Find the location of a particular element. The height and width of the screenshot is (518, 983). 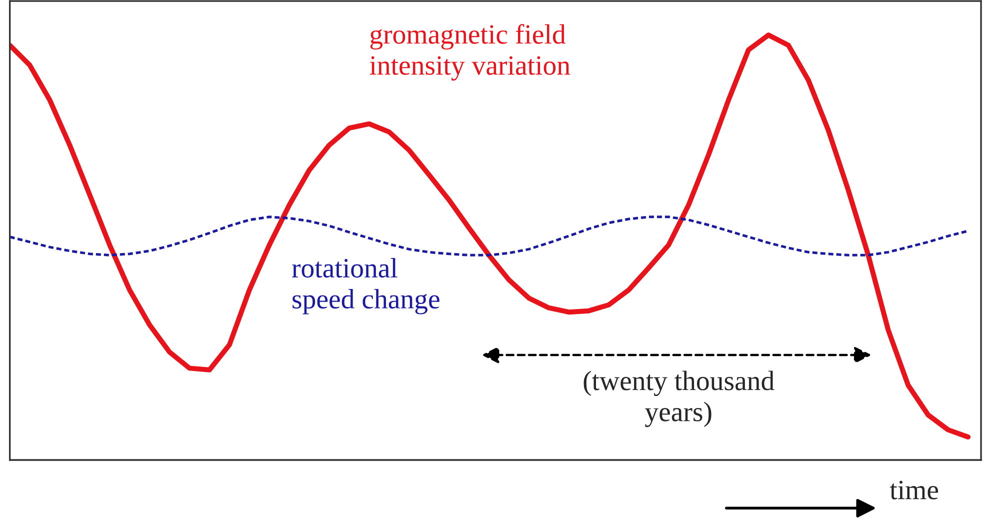

text: time is located at coordinates (914, 490).